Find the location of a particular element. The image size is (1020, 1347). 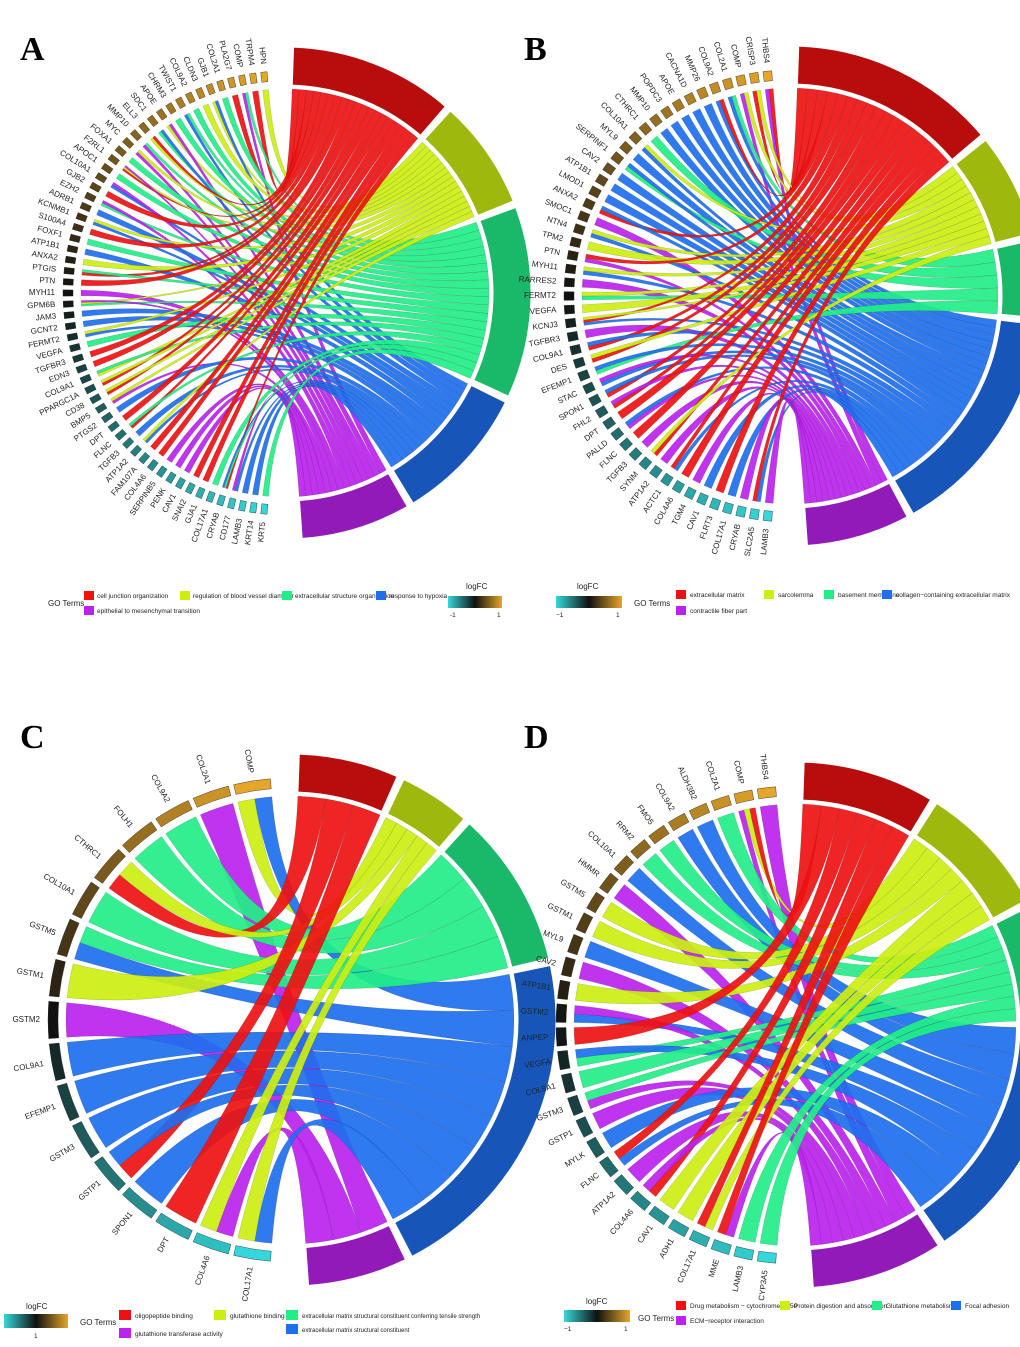

gene-label: EFEMP1 is located at coordinates (41, 1112).